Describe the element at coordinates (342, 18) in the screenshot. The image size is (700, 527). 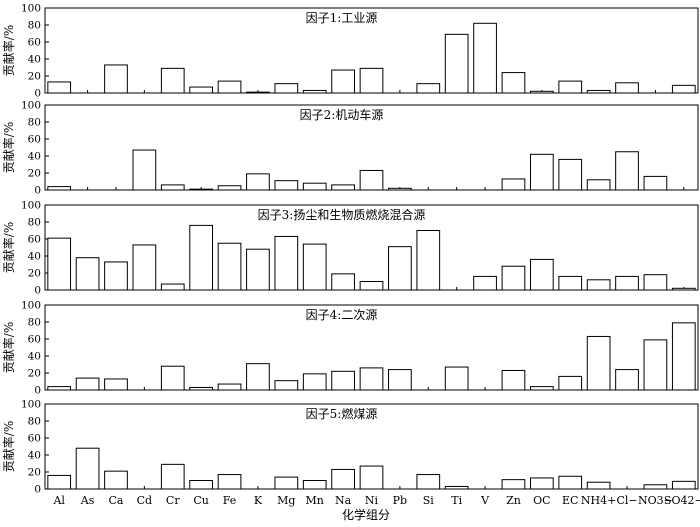
I see `panel-title: 因子1:工业源` at that location.